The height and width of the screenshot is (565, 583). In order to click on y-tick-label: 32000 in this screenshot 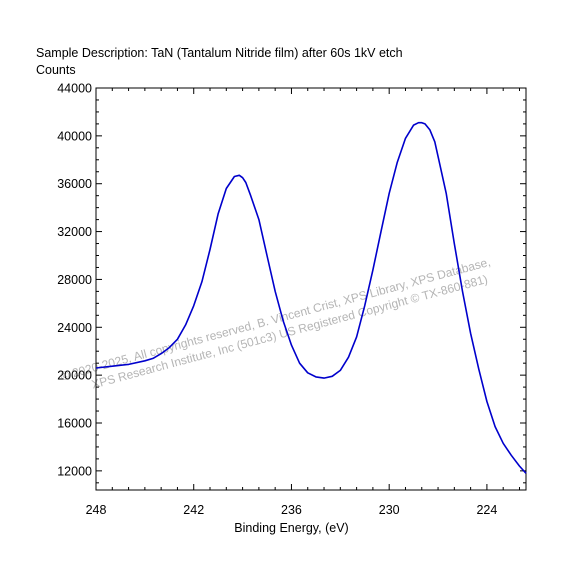, I will do `click(74, 232)`.